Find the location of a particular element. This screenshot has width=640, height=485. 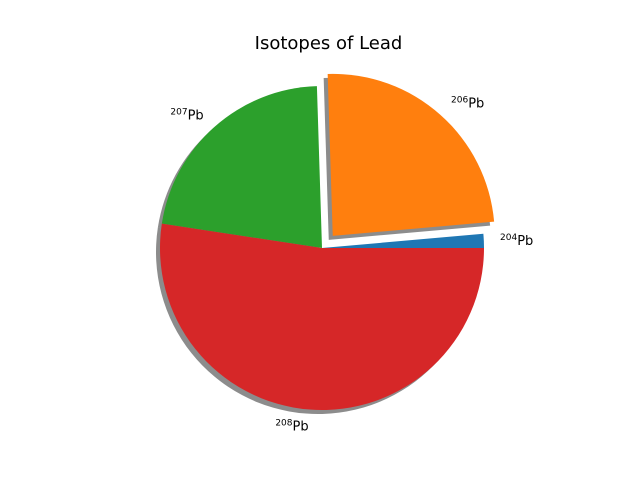

pie-label-206: 206Pb is located at coordinates (467, 104).